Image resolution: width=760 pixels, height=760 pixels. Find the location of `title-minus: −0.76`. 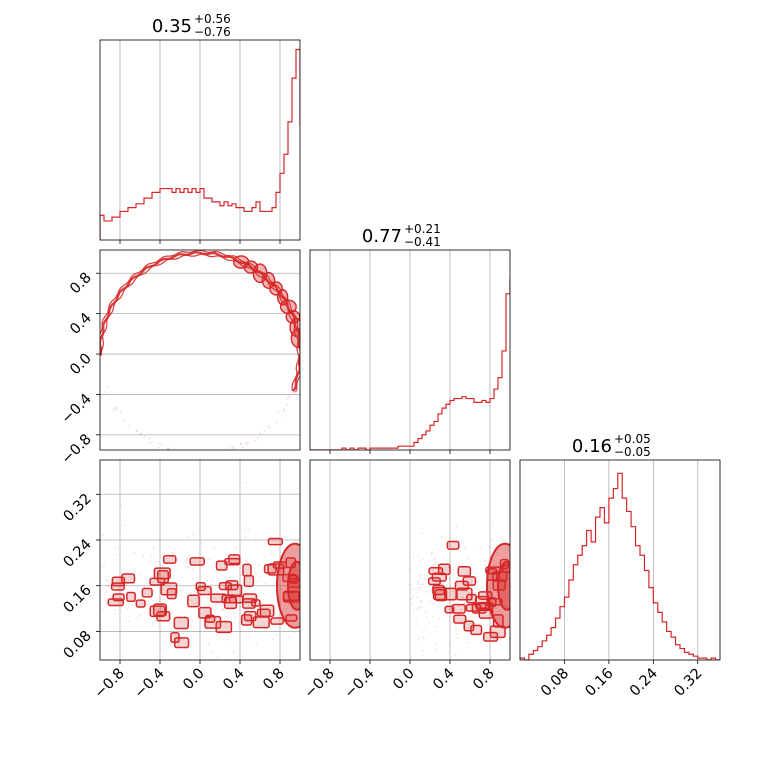

title-minus: −0.76 is located at coordinates (212, 32).